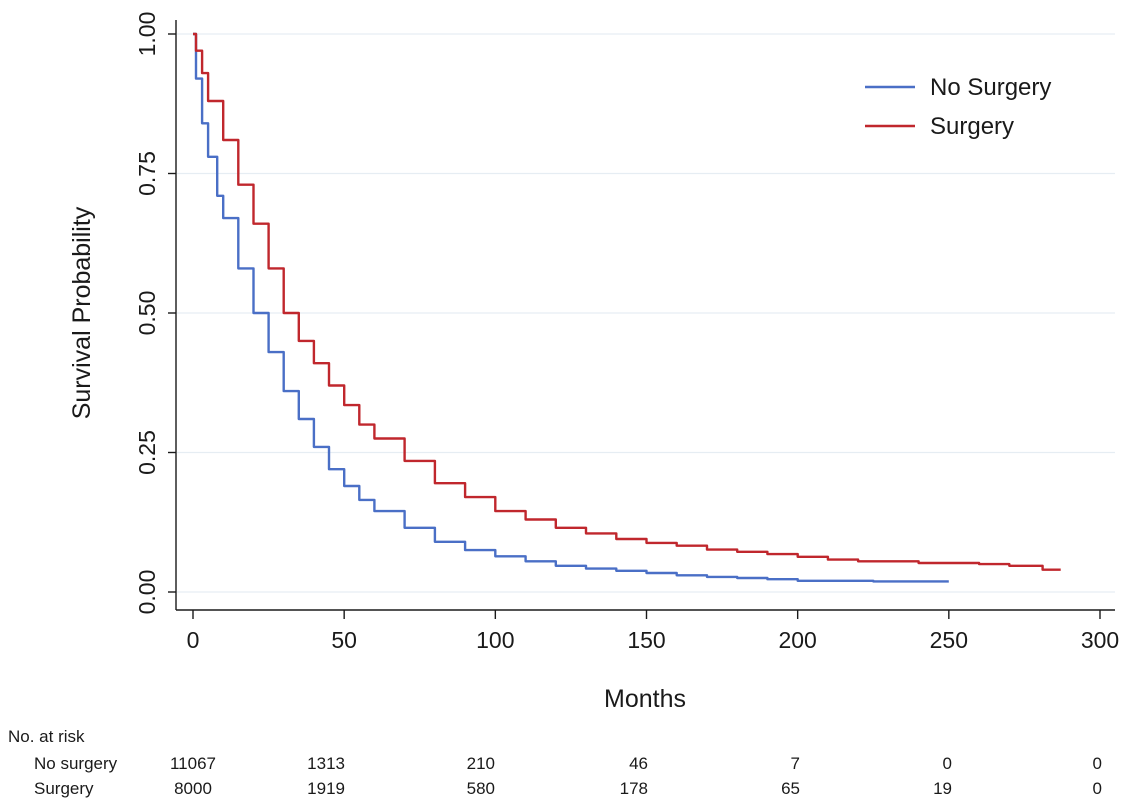 The image size is (1130, 804). I want to click on risk-value: 46, so click(638, 763).